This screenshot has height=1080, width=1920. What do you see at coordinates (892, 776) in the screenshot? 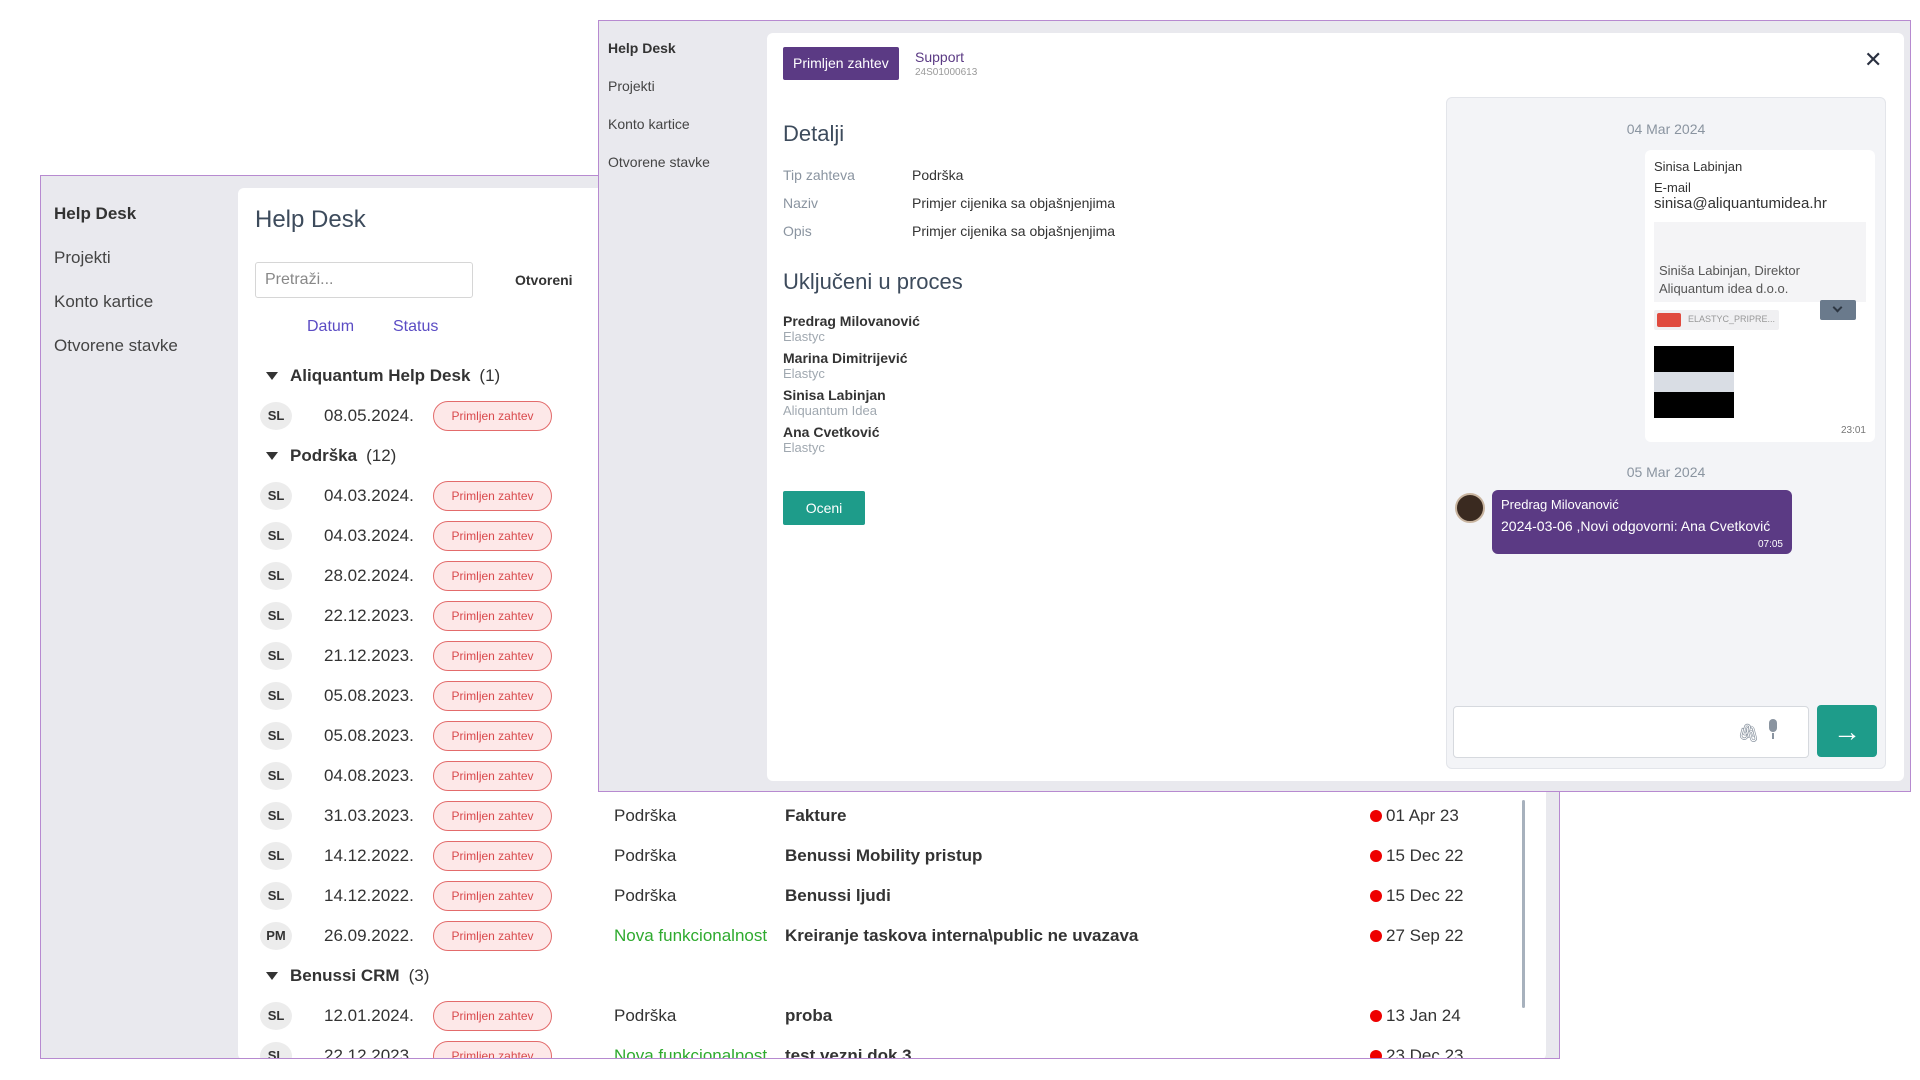
I see `table-row: SL 04.08.2023. Primljen zahtev` at bounding box center [892, 776].